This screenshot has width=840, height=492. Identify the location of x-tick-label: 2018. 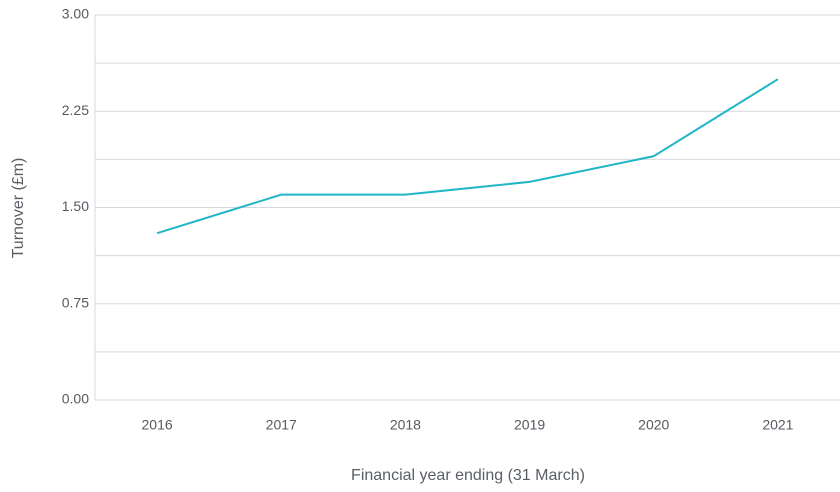
(405, 425).